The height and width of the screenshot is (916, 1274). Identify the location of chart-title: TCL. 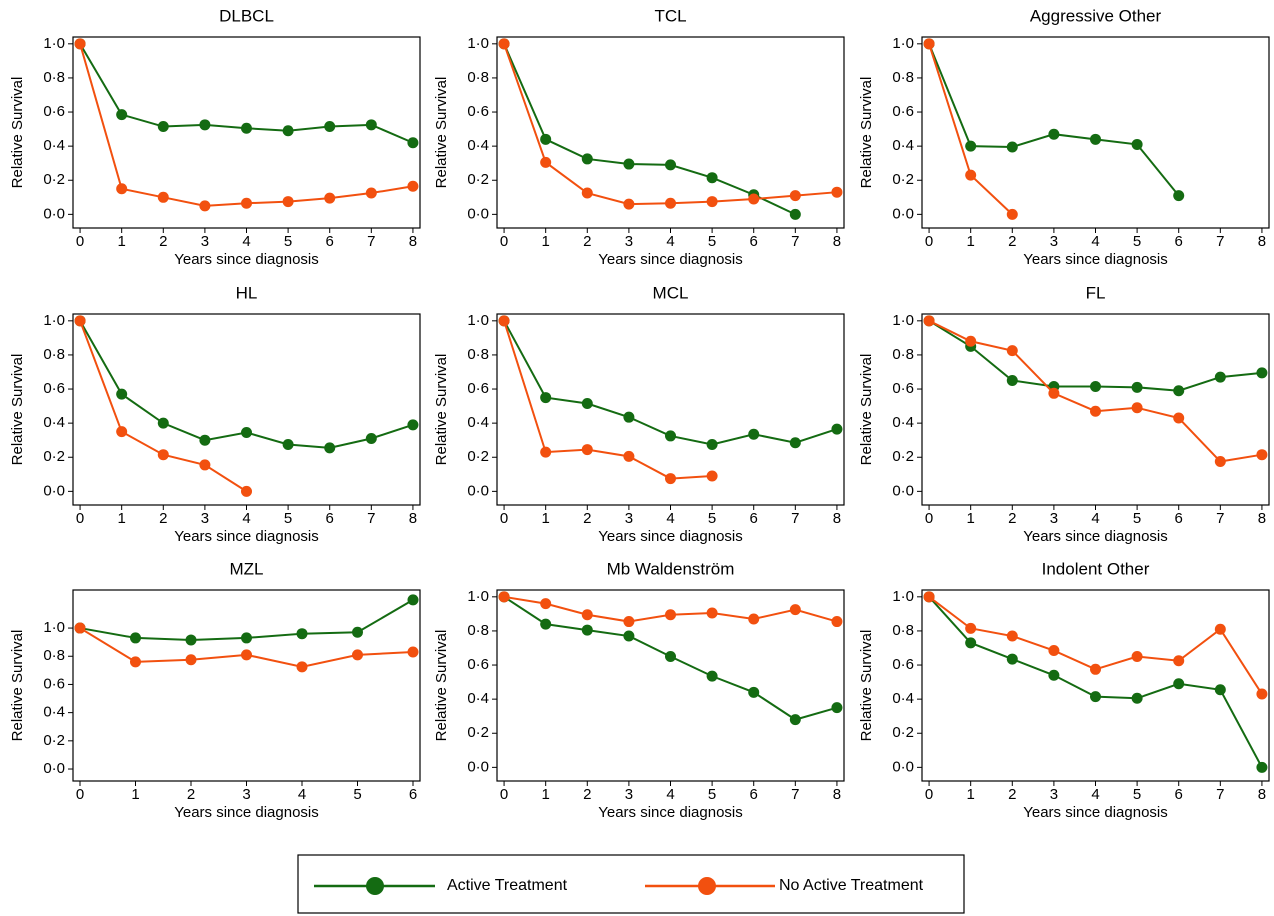
(670, 15).